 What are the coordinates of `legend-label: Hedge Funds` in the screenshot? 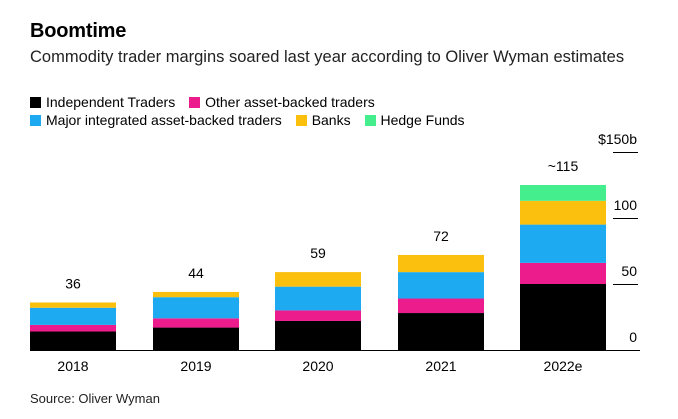 It's located at (422, 120).